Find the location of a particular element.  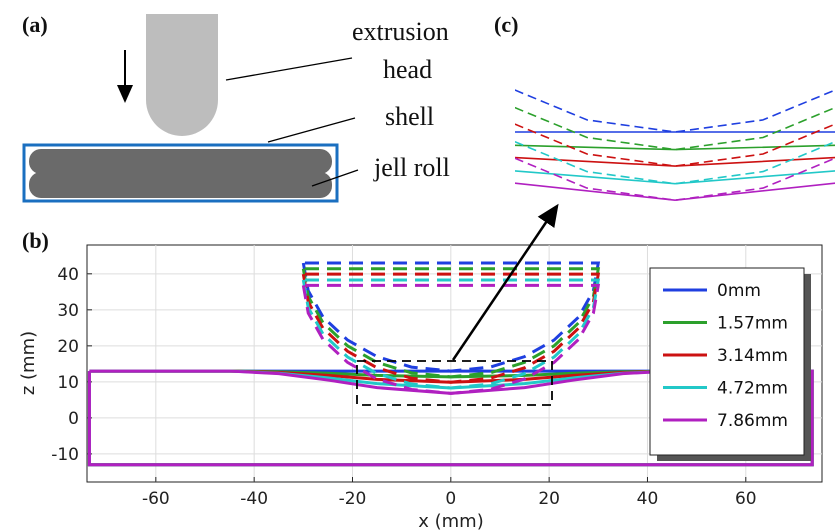

panel-label: (b) is located at coordinates (35, 240).